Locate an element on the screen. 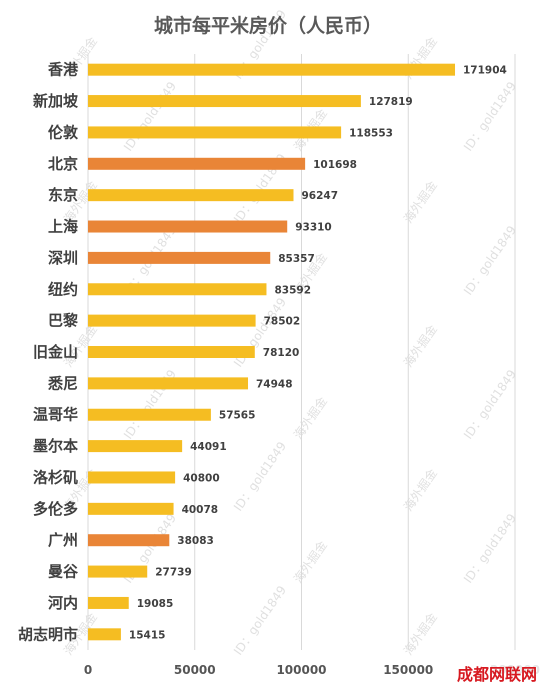 The height and width of the screenshot is (688, 551). value-label: 171904 is located at coordinates (485, 71).